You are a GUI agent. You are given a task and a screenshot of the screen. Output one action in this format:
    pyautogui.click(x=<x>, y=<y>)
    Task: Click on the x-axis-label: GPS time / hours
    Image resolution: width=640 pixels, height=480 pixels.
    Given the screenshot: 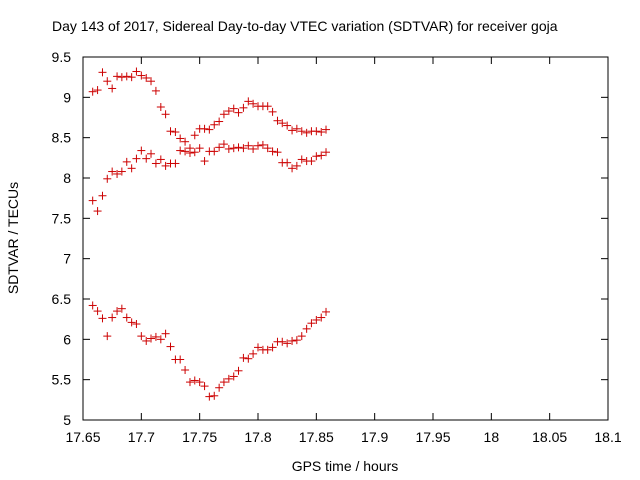 What is the action you would take?
    pyautogui.click(x=345, y=466)
    